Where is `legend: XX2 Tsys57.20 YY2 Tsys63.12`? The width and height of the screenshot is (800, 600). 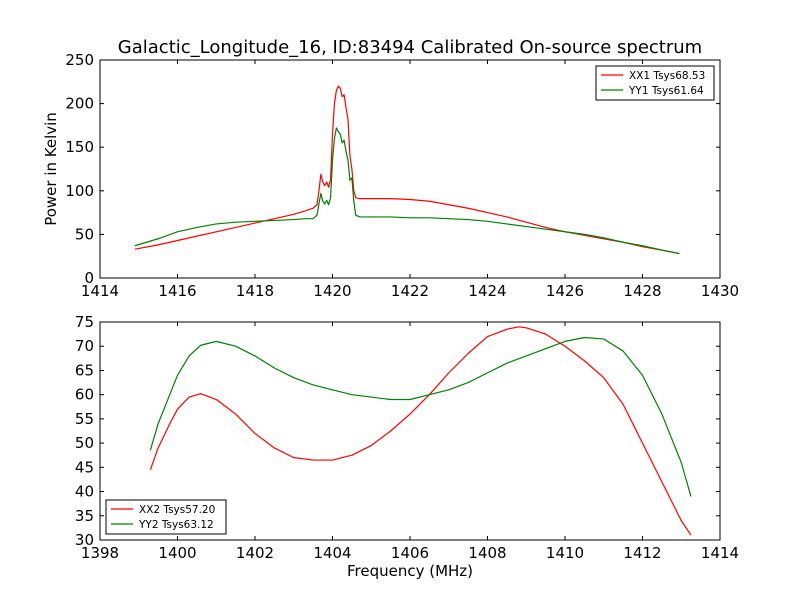 legend: XX2 Tsys57.20 YY2 Tsys63.12 is located at coordinates (166, 517).